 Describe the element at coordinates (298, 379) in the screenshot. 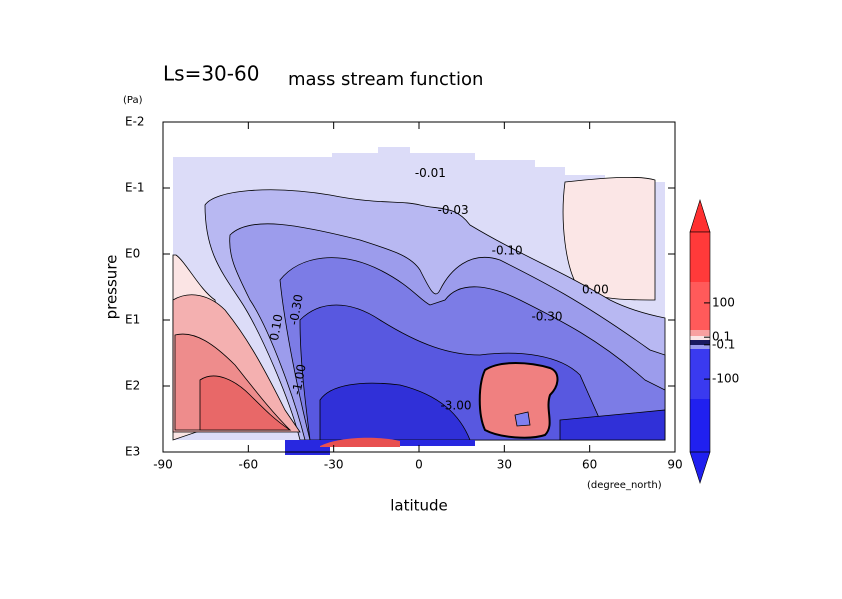

I see `contour-label: -1.00` at that location.